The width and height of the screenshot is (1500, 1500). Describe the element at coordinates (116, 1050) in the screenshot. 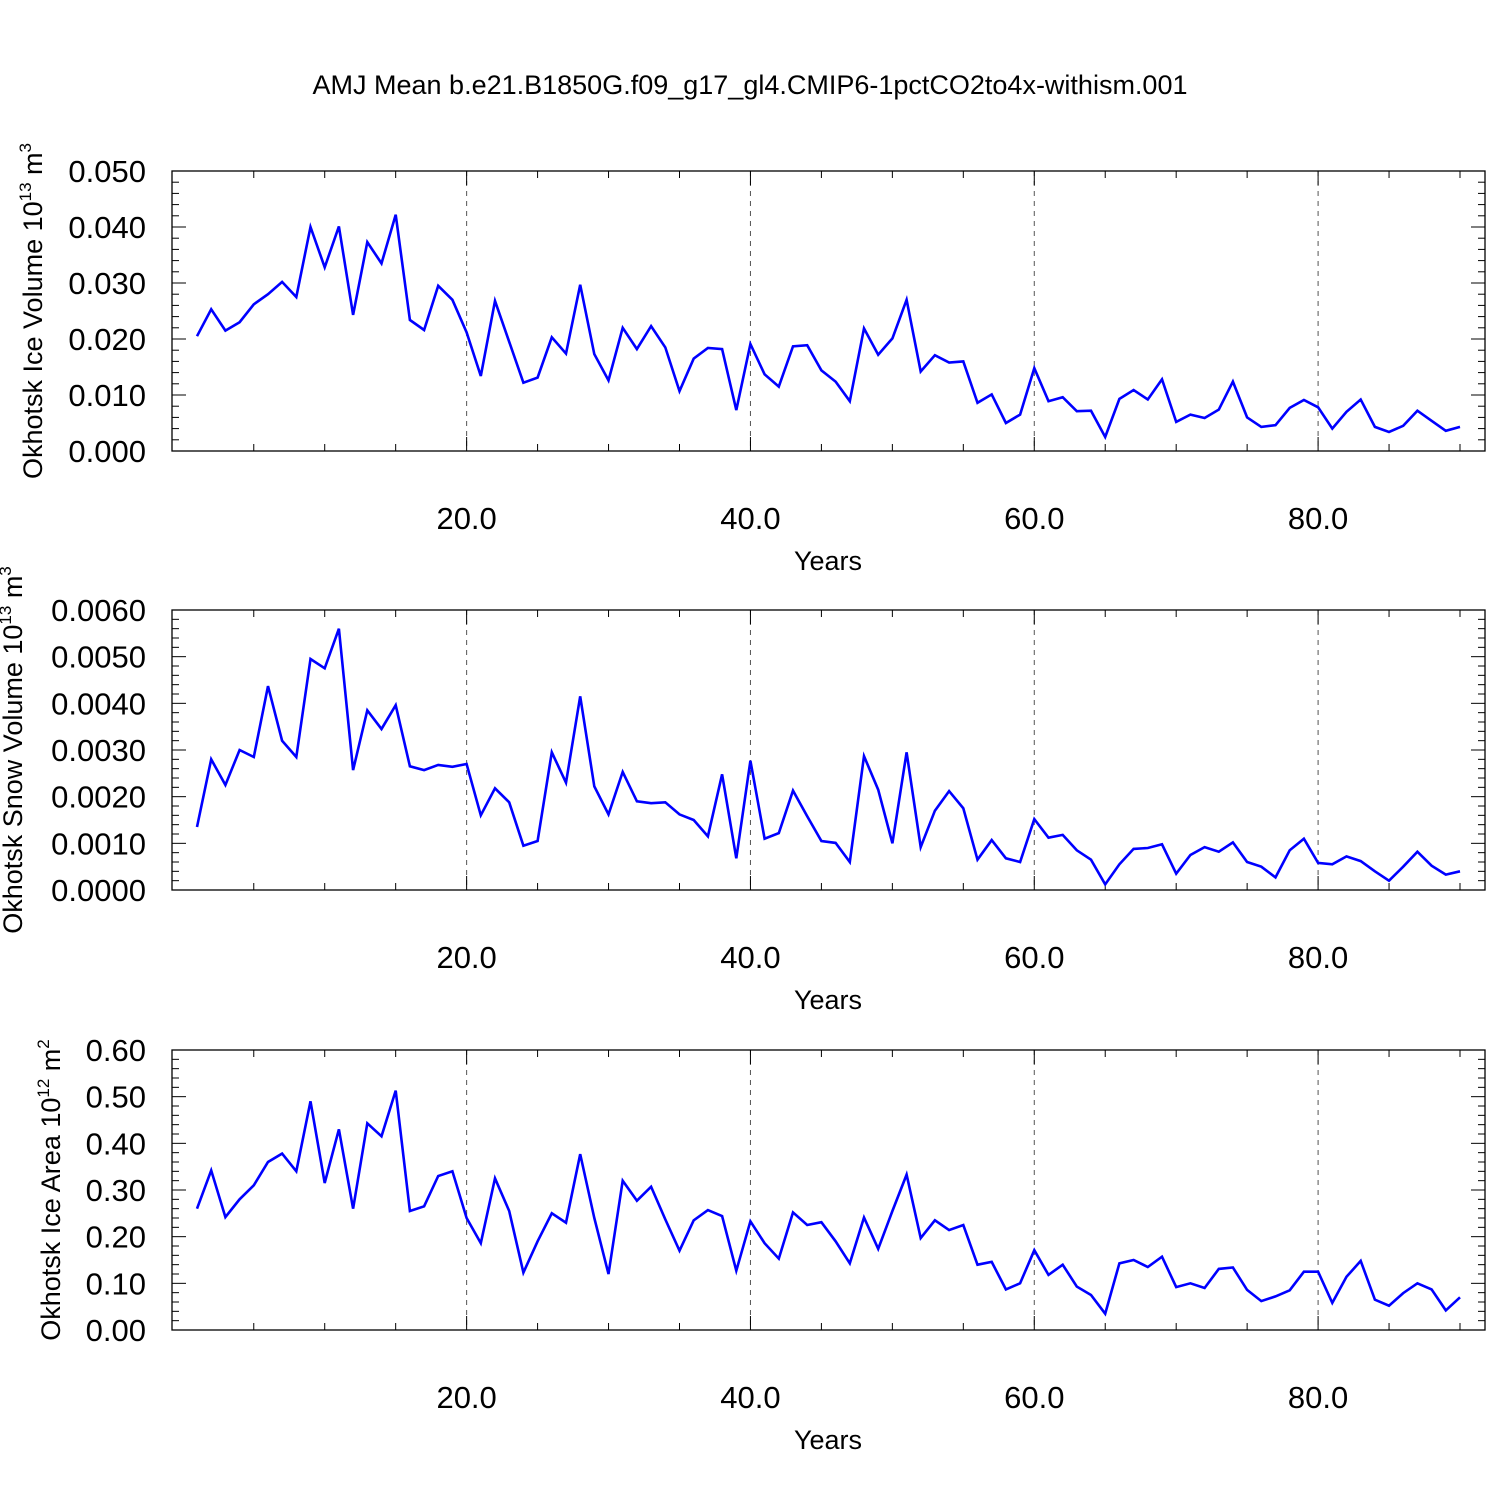

I see `ice-area-y-tick-label: 0.60` at that location.